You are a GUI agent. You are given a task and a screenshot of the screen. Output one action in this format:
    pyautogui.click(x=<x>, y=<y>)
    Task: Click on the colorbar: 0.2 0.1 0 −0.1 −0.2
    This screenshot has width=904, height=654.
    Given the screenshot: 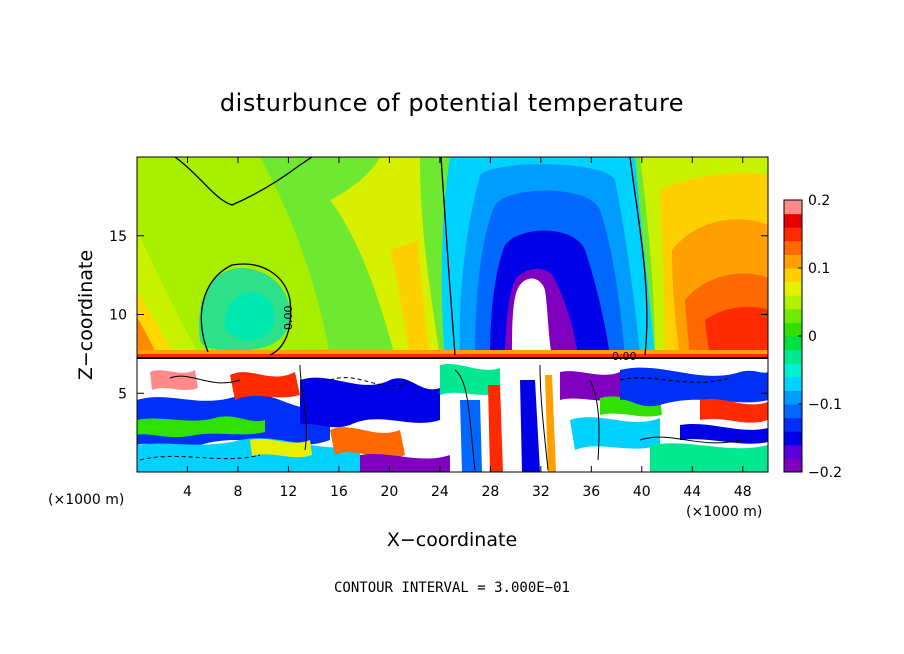 What is the action you would take?
    pyautogui.click(x=812, y=337)
    